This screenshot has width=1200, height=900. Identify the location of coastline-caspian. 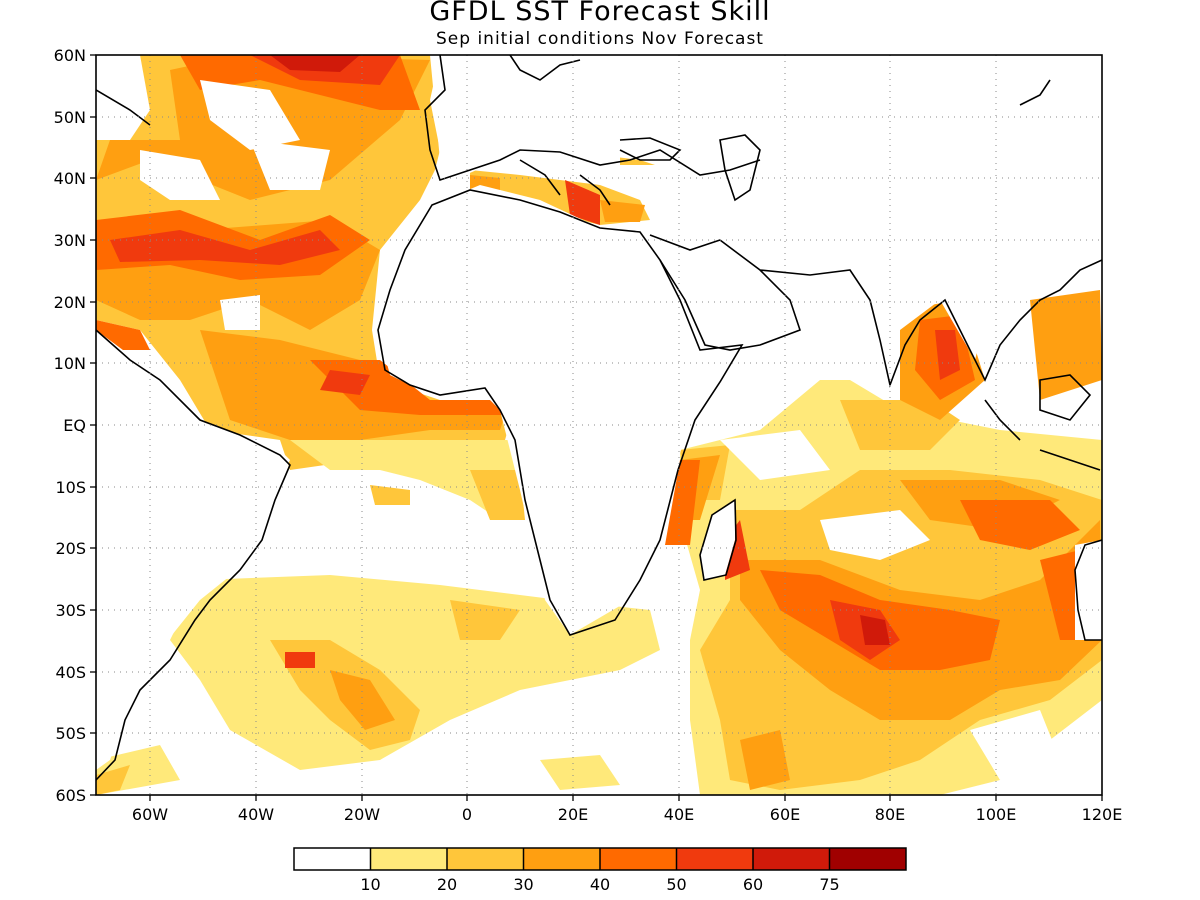
(740, 168).